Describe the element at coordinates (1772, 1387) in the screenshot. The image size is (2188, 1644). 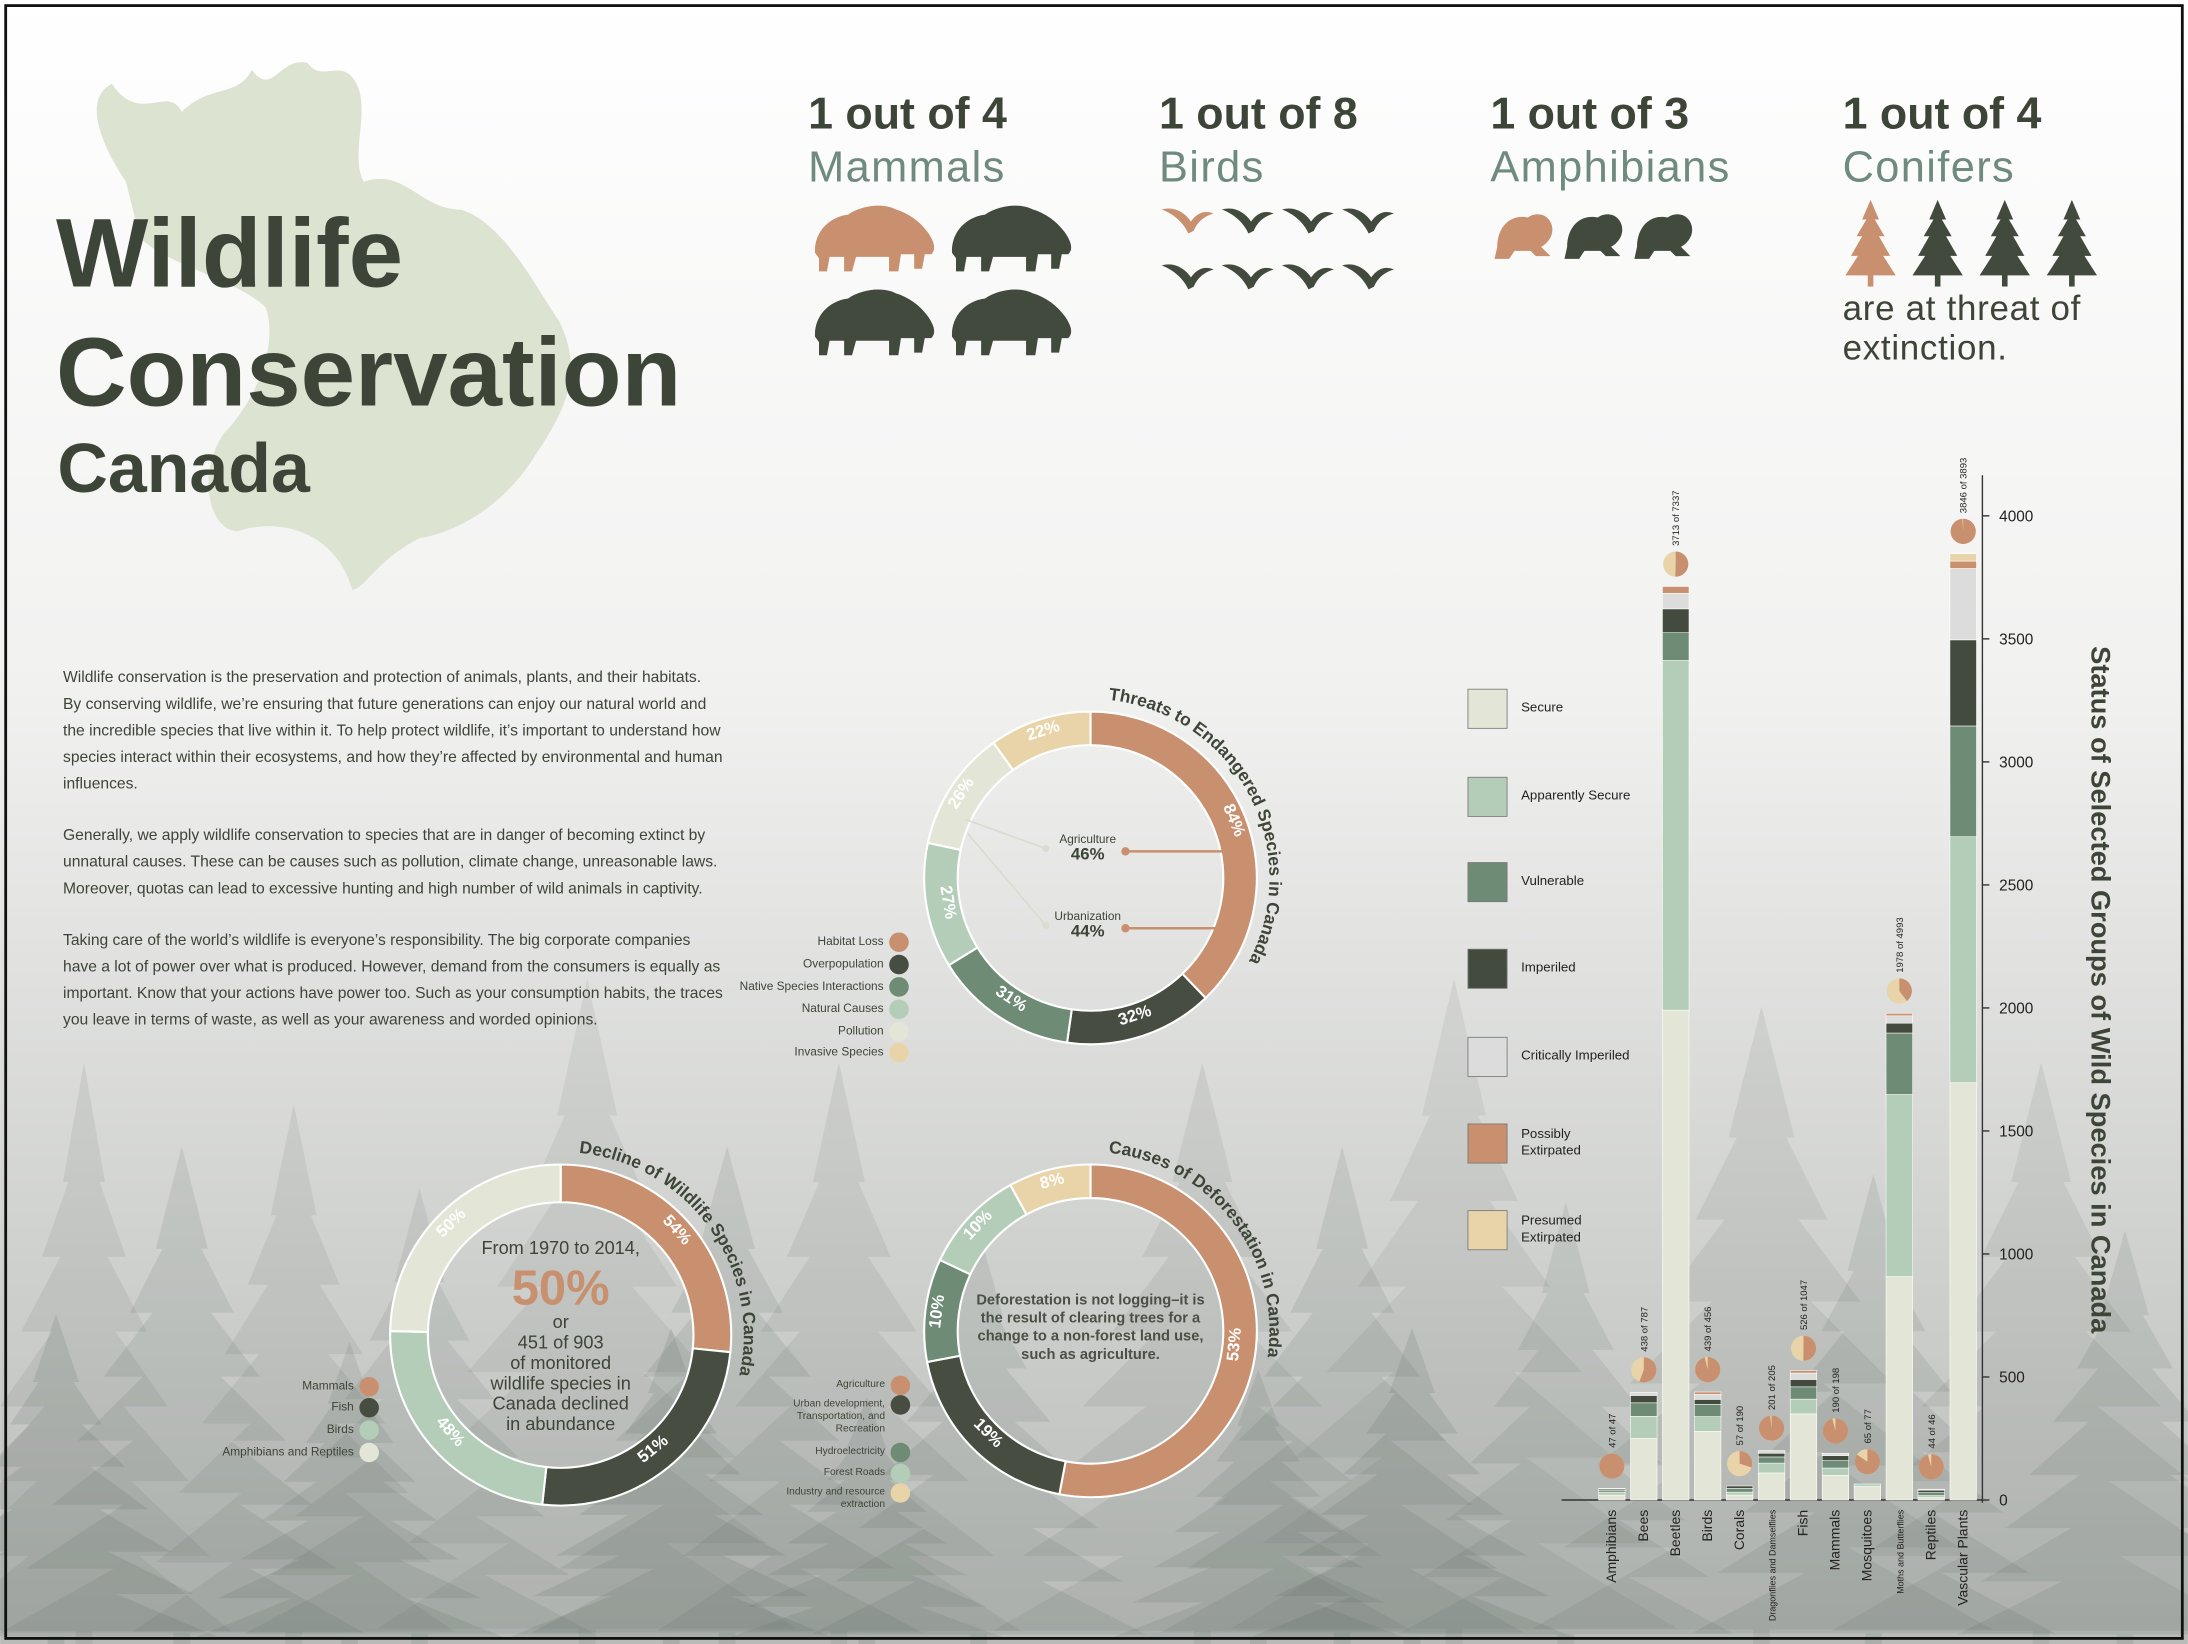
I see `ratio-label: 201 of 205` at that location.